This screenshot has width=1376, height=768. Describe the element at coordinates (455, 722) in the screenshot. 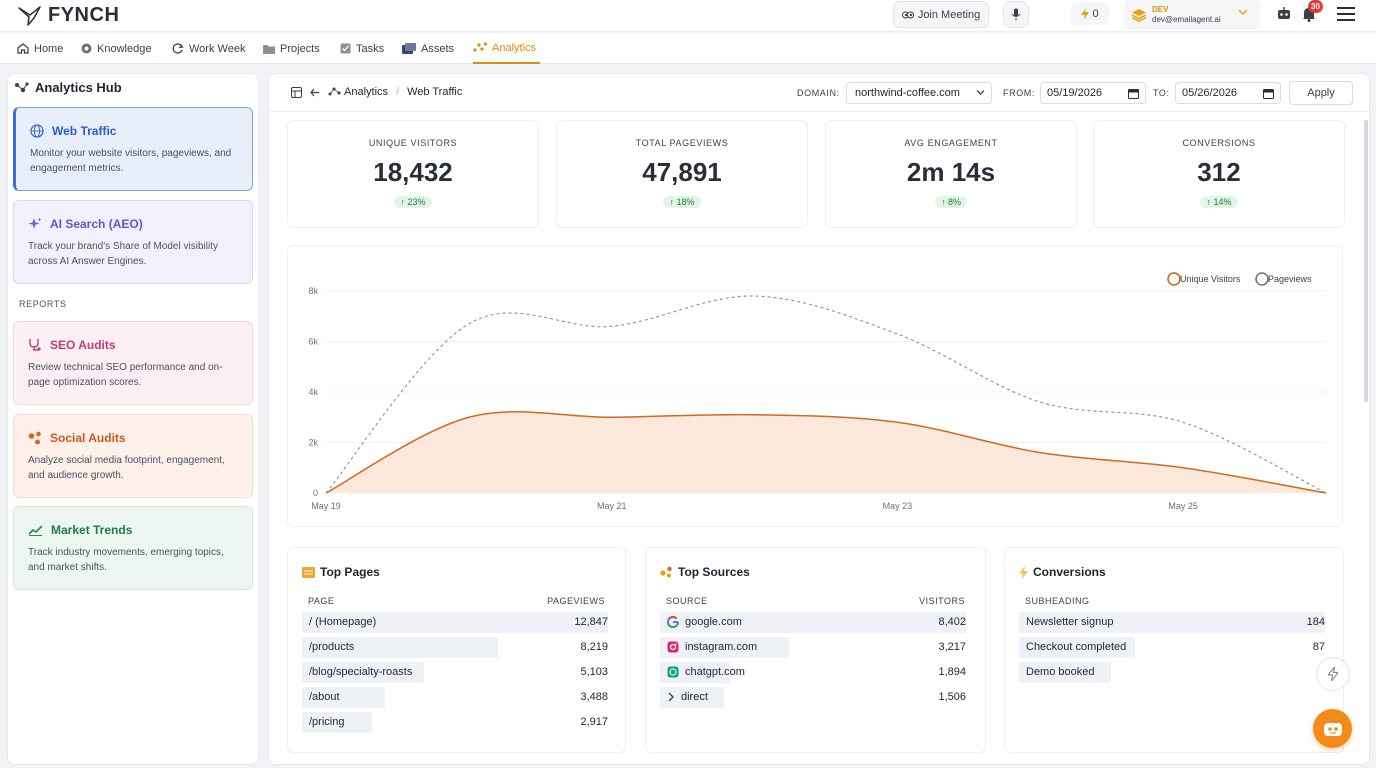

I see `top-pages-row: /pricing 2,917` at that location.